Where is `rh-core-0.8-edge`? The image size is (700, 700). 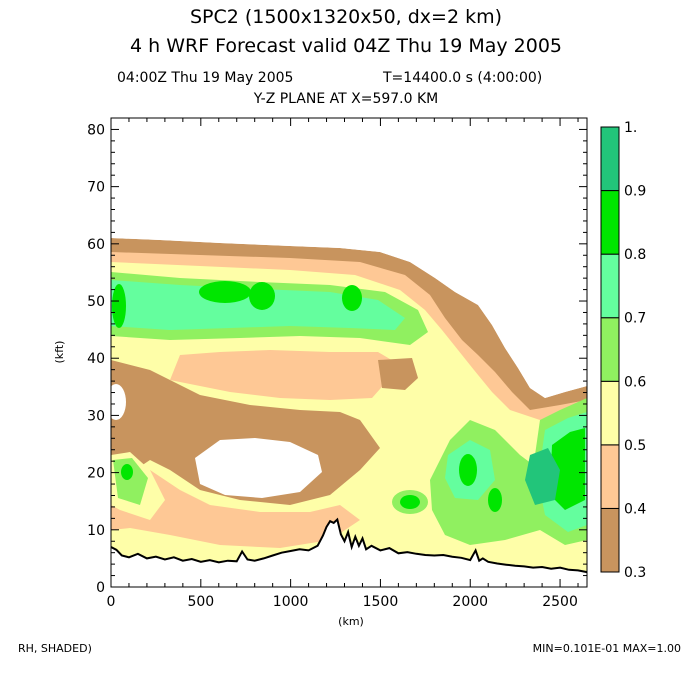
rh-core-0.8-edge is located at coordinates (119, 306).